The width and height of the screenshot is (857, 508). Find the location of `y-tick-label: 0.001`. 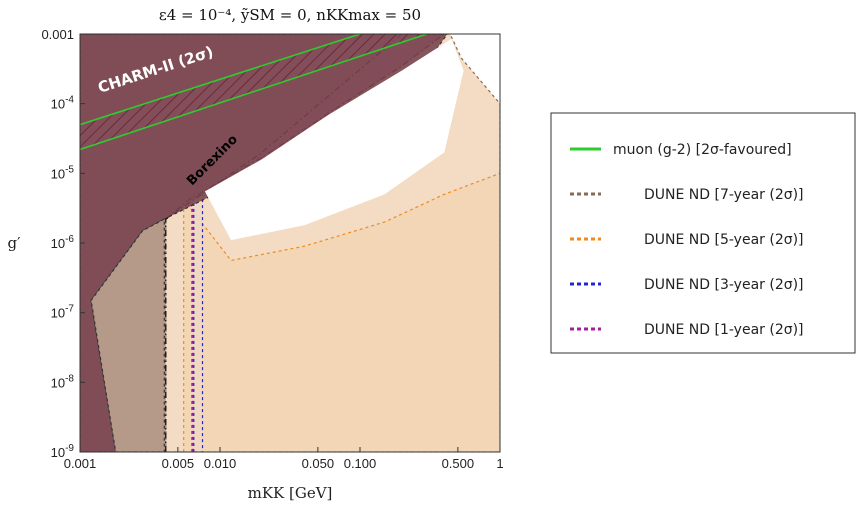

y-tick-label: 0.001 is located at coordinates (57, 34).